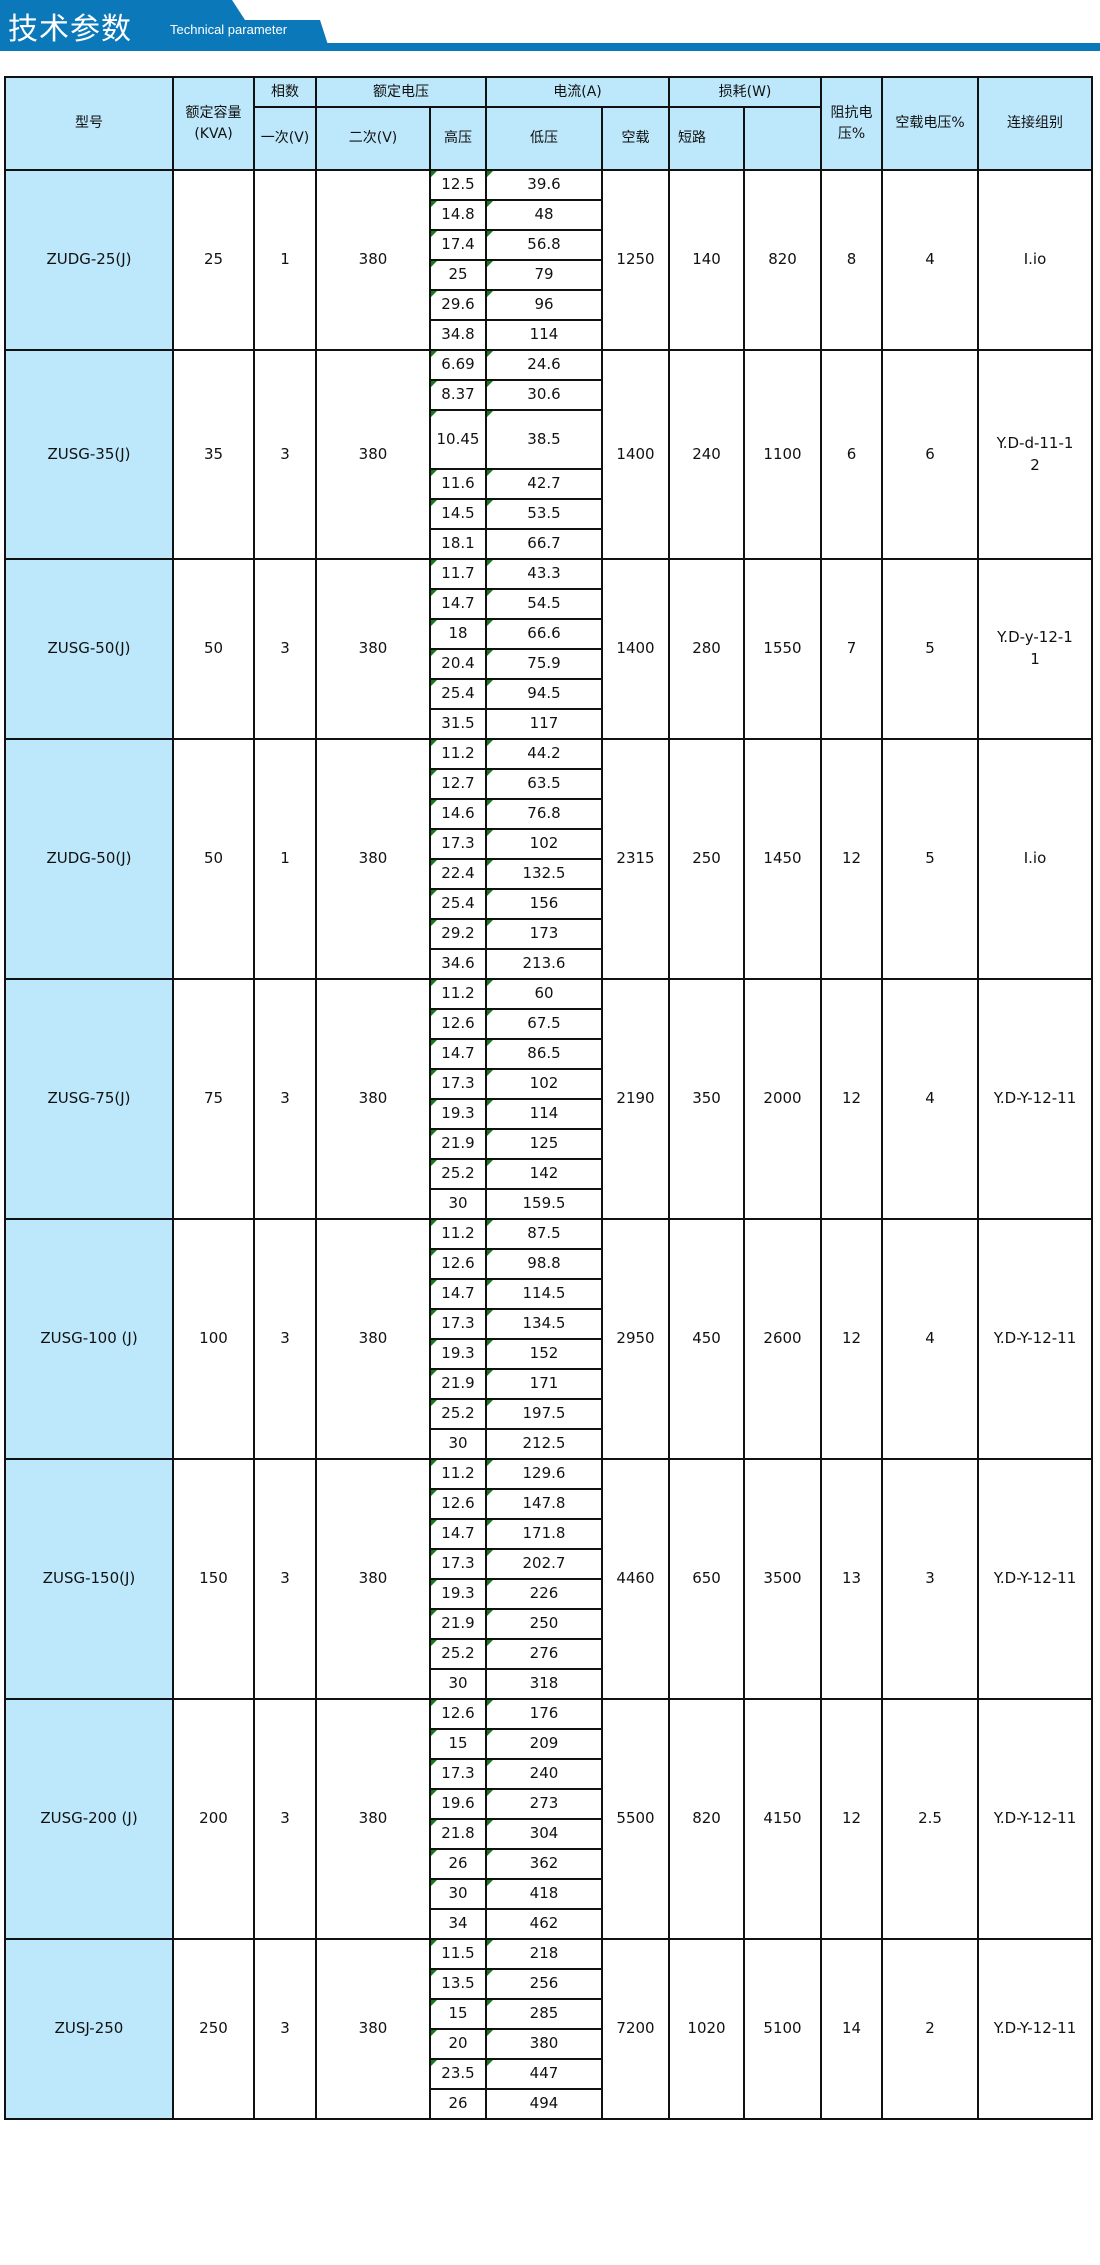 The width and height of the screenshot is (1100, 2265). I want to click on low-voltage-cell: 240, so click(544, 1774).